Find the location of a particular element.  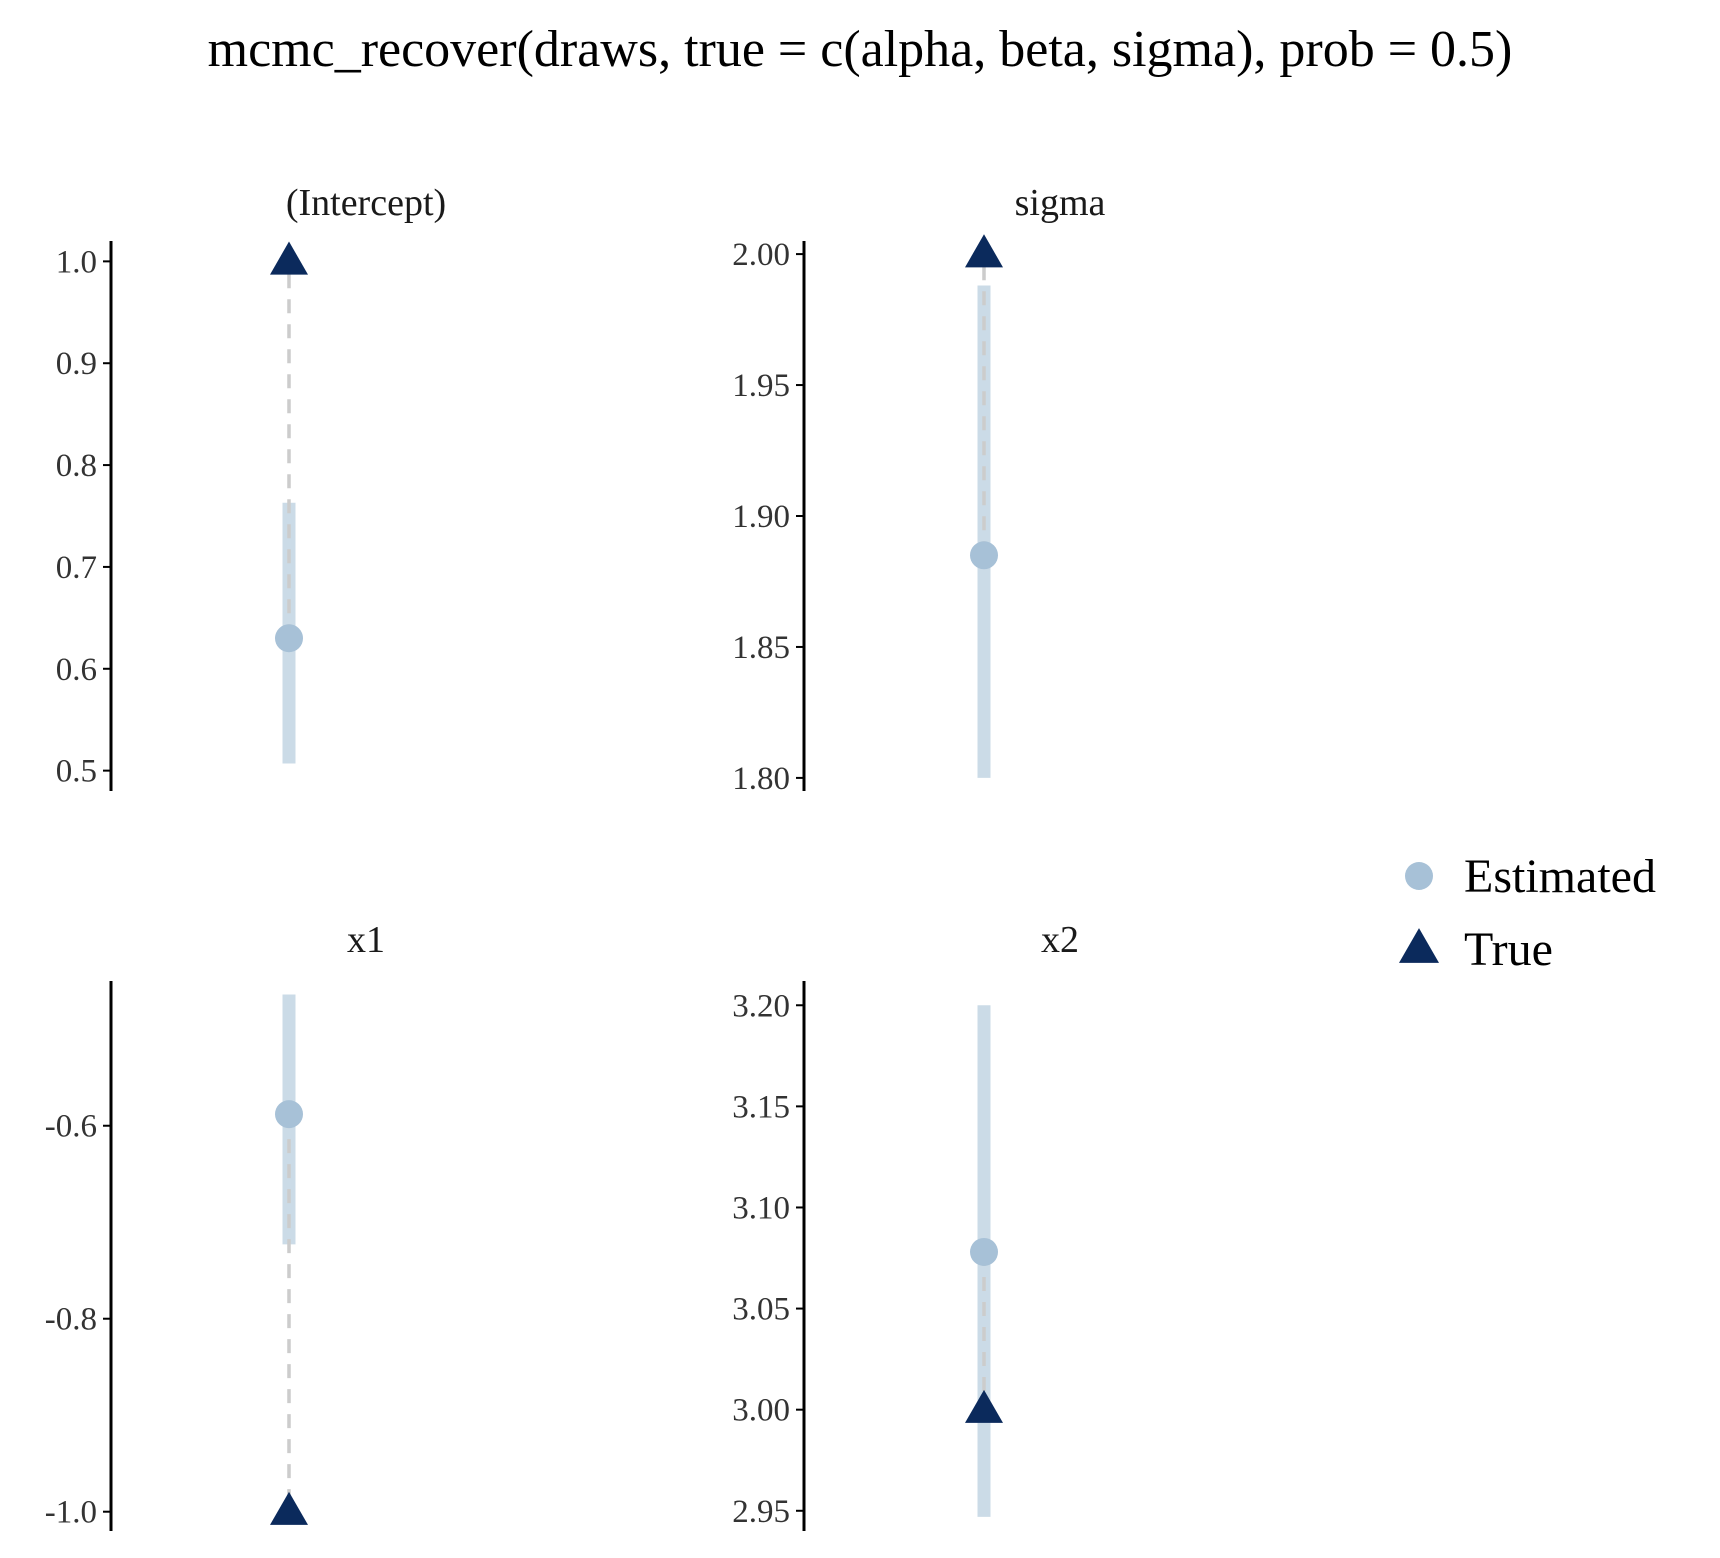

y-tick-label: 3.10 is located at coordinates (761, 1208).